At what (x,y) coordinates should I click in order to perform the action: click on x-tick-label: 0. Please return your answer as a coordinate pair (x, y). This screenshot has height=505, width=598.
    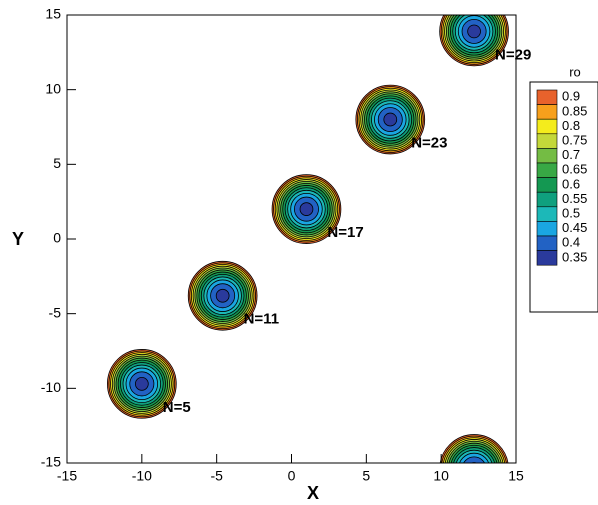
    Looking at the image, I should click on (292, 476).